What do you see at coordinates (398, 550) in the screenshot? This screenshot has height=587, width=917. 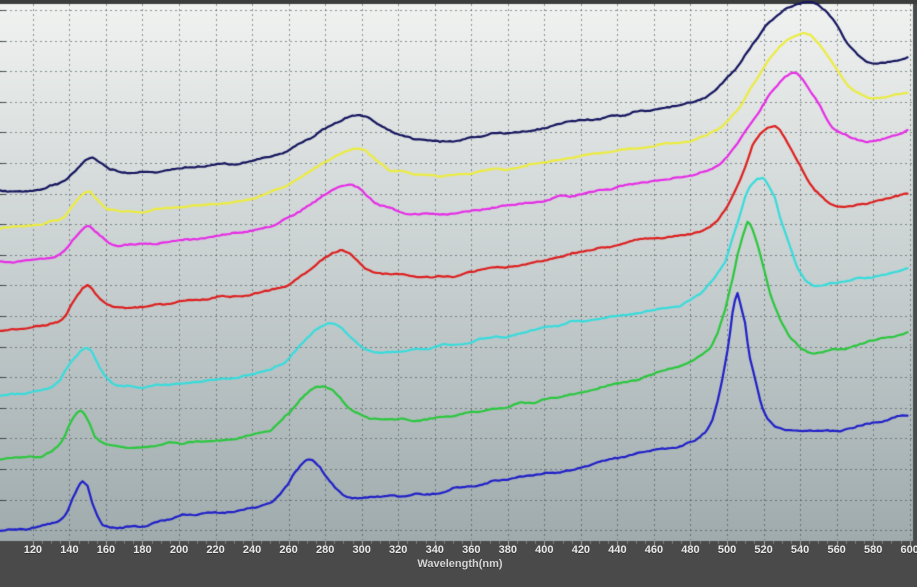 I see `x-tick-label: 320` at bounding box center [398, 550].